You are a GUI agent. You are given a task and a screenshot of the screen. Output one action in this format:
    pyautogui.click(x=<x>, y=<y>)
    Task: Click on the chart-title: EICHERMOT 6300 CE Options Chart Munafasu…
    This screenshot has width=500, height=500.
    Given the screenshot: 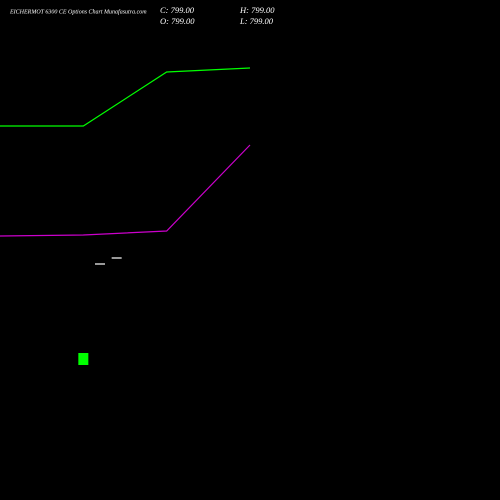 What is the action you would take?
    pyautogui.click(x=78, y=11)
    